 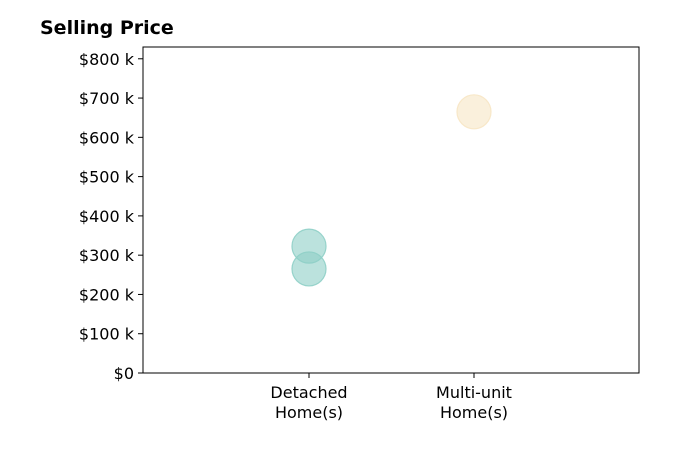 What do you see at coordinates (107, 255) in the screenshot?
I see `y-tick-label: $300 k` at bounding box center [107, 255].